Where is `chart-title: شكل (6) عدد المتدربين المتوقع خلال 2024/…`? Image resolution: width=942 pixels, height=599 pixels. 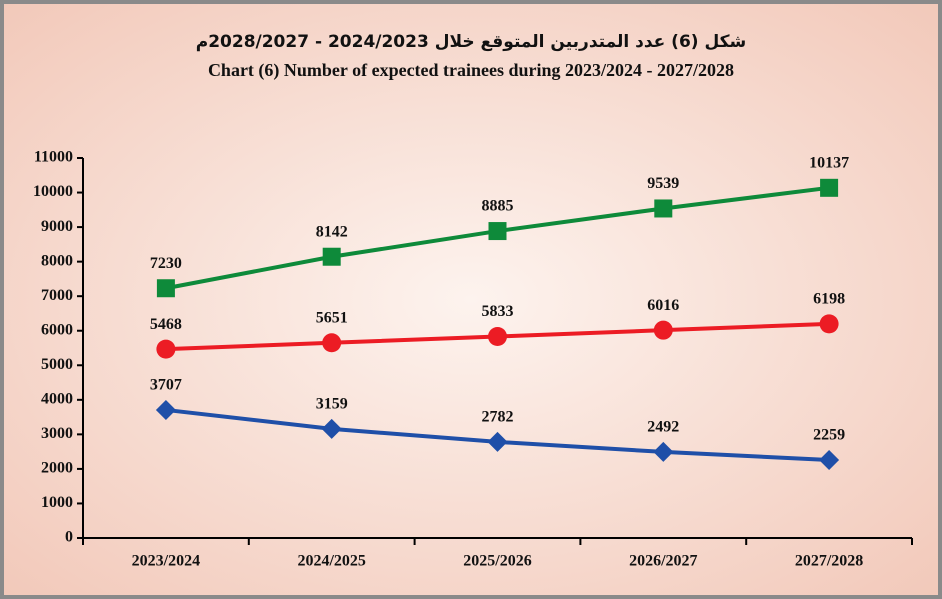
chart-title: شكل (6) عدد المتدربين المتوقع خلال 2024/… is located at coordinates (471, 42).